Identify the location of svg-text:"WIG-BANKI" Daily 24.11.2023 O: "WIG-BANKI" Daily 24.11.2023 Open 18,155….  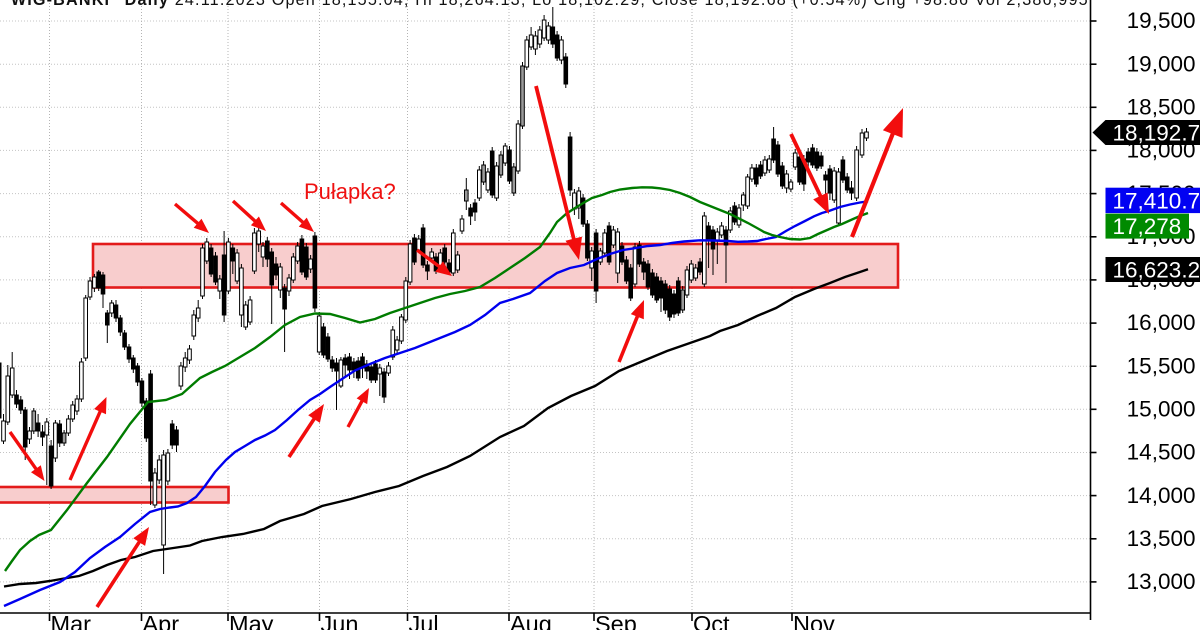
(545, 4).